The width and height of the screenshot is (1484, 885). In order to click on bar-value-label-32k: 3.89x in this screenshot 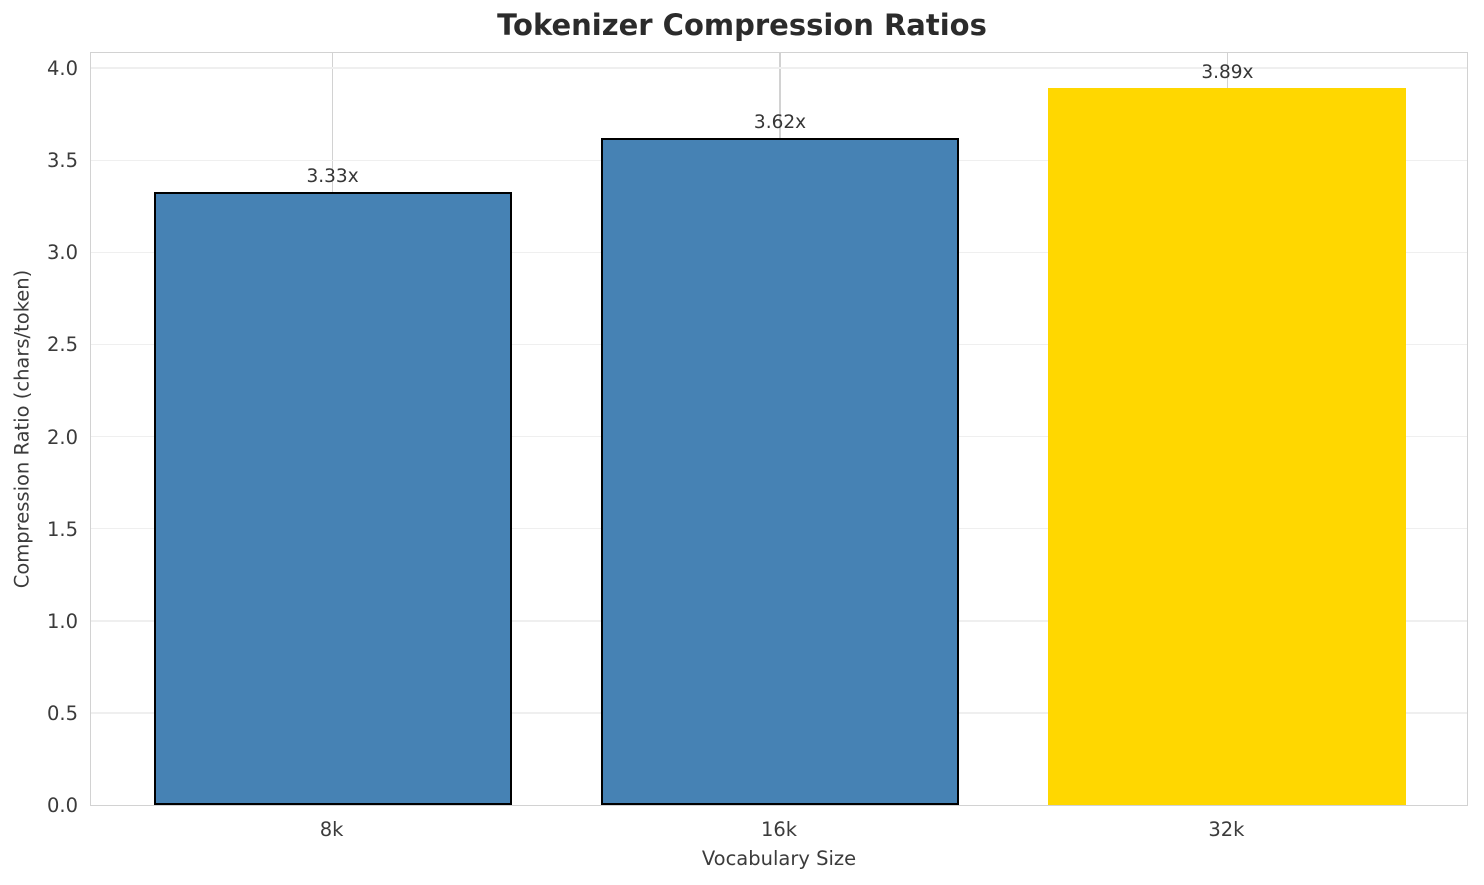, I will do `click(1227, 73)`.